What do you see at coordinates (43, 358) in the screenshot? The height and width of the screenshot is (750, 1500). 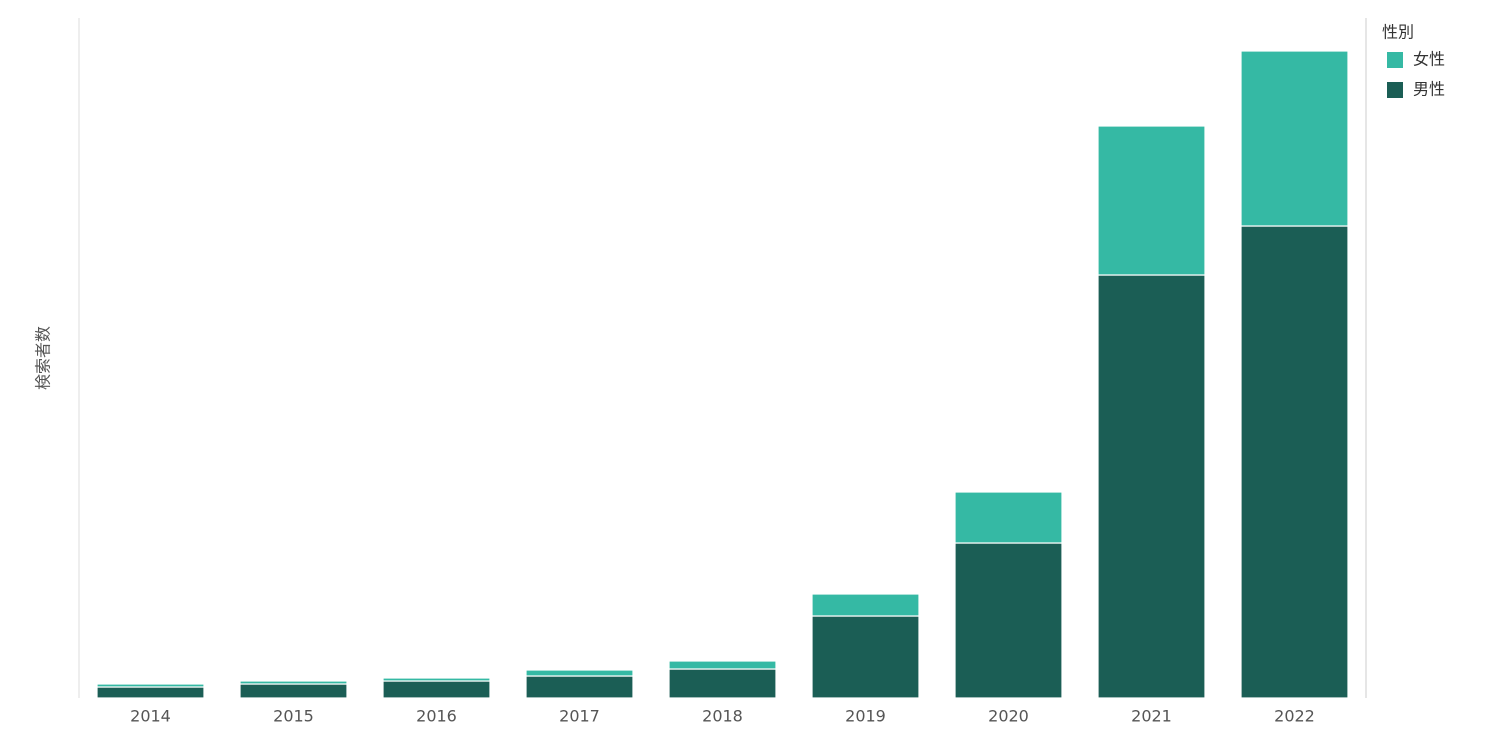 I see `y-axis-label: 検索者数` at bounding box center [43, 358].